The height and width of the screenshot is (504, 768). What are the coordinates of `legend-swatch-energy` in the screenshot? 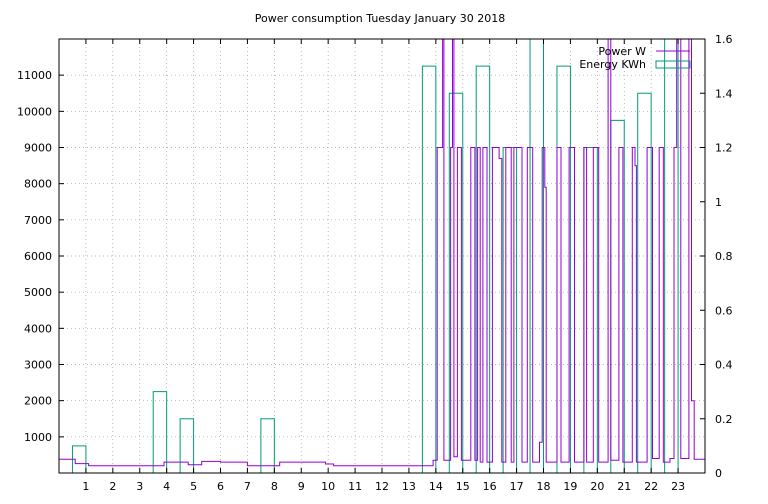 It's located at (673, 64).